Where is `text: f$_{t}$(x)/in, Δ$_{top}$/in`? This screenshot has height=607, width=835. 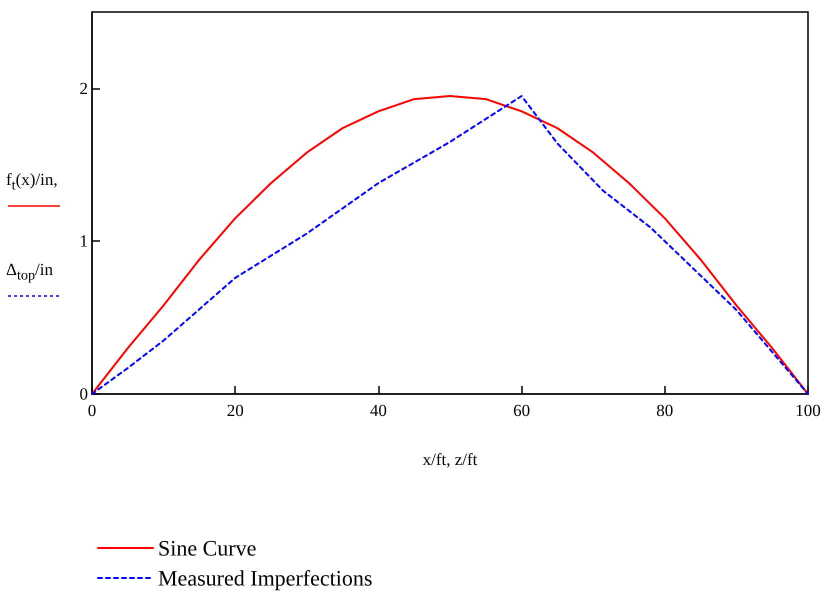 text: f$_{t}$(x)/in, Δ$_{top}$/in is located at coordinates (32, 227).